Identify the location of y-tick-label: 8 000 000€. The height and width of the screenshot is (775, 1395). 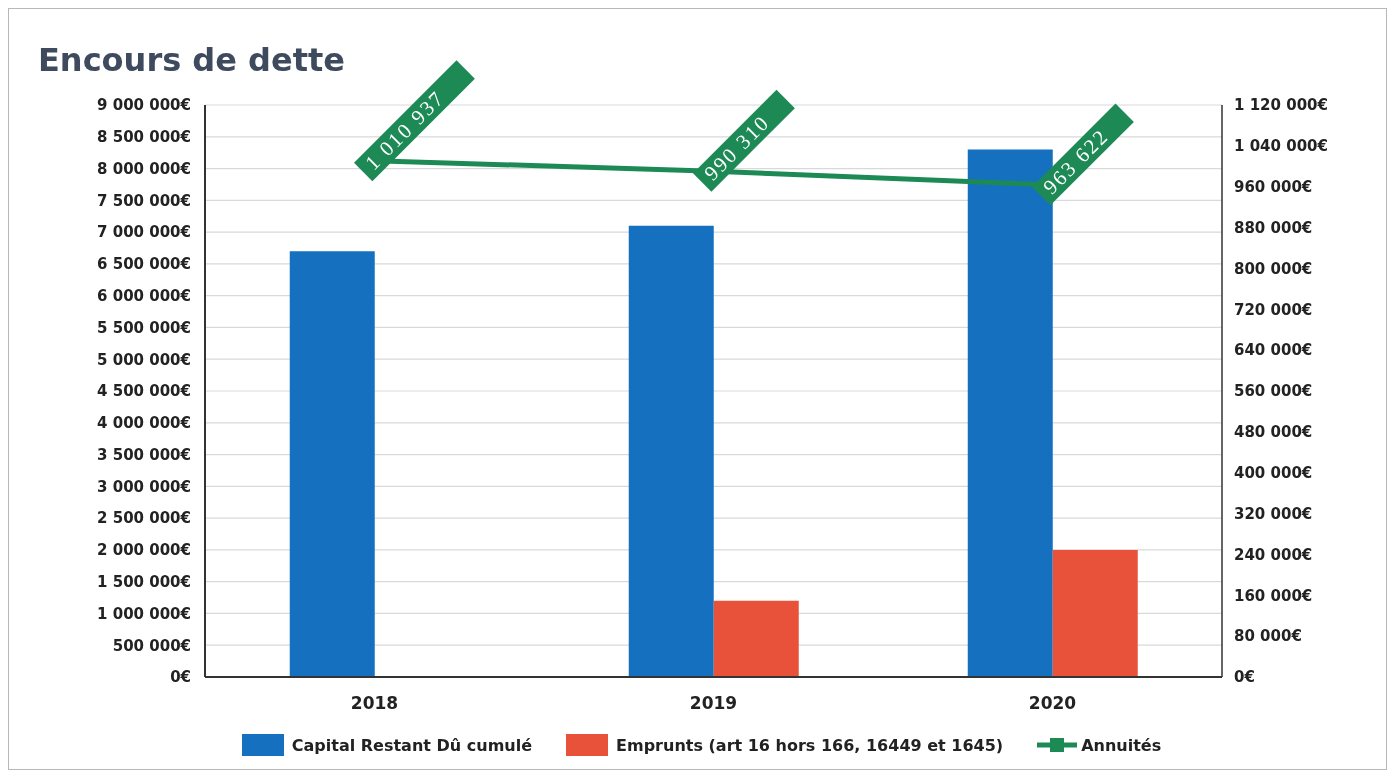
(144, 168).